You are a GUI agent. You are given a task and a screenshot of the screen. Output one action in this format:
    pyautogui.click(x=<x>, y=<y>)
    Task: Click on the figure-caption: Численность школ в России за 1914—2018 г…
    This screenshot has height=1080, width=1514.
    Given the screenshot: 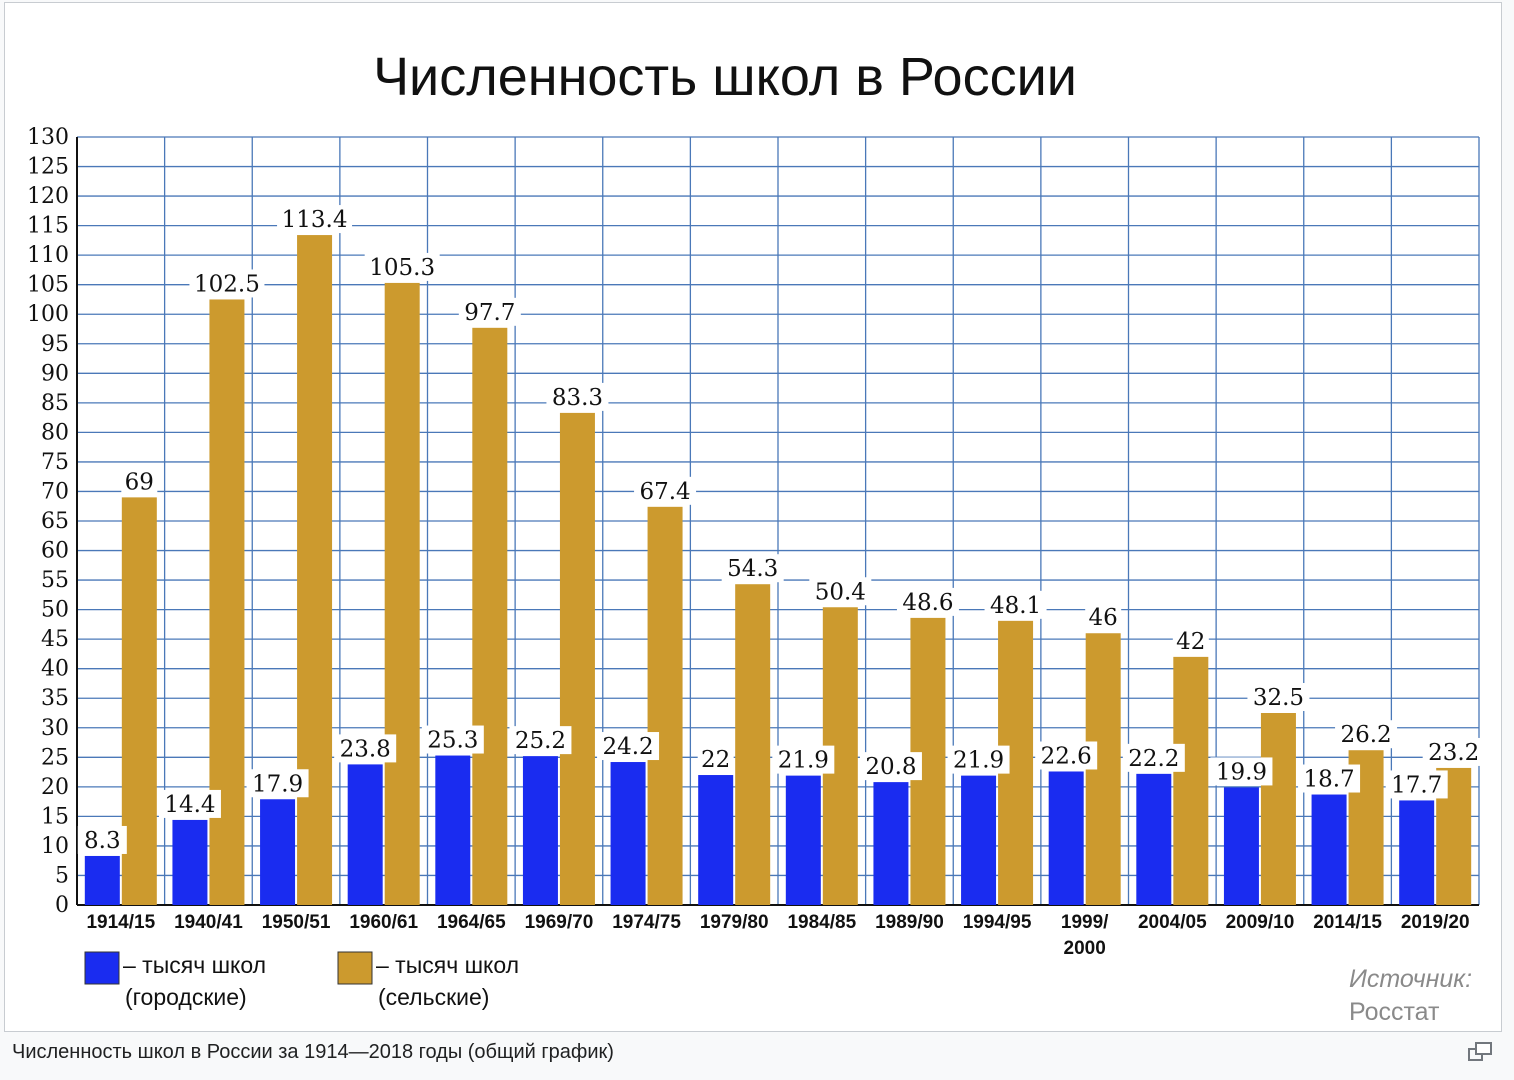 What is the action you would take?
    pyautogui.click(x=313, y=1052)
    